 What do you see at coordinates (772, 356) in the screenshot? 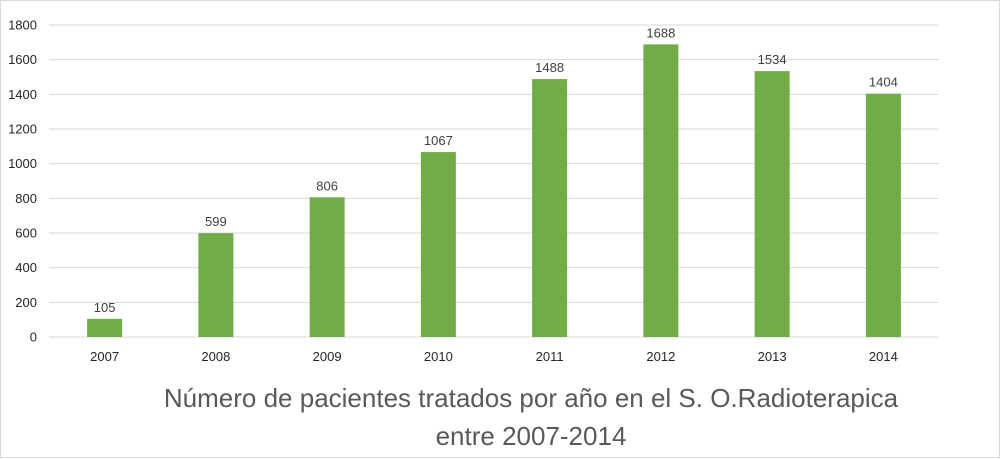
I see `x-tick-label: 2013` at bounding box center [772, 356].